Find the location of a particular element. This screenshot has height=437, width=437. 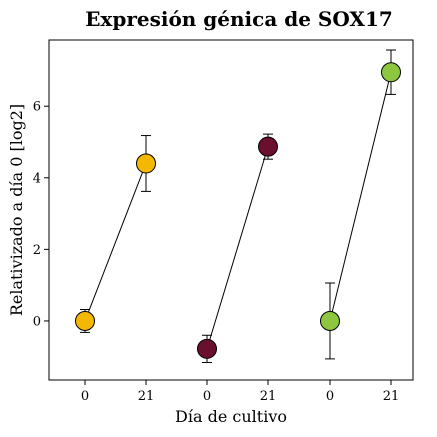

x-axis-label: Día de cultivo is located at coordinates (231, 416).